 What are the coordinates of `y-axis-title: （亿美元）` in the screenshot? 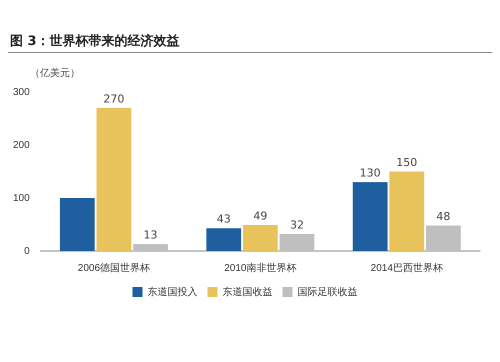 It's located at (55, 73).